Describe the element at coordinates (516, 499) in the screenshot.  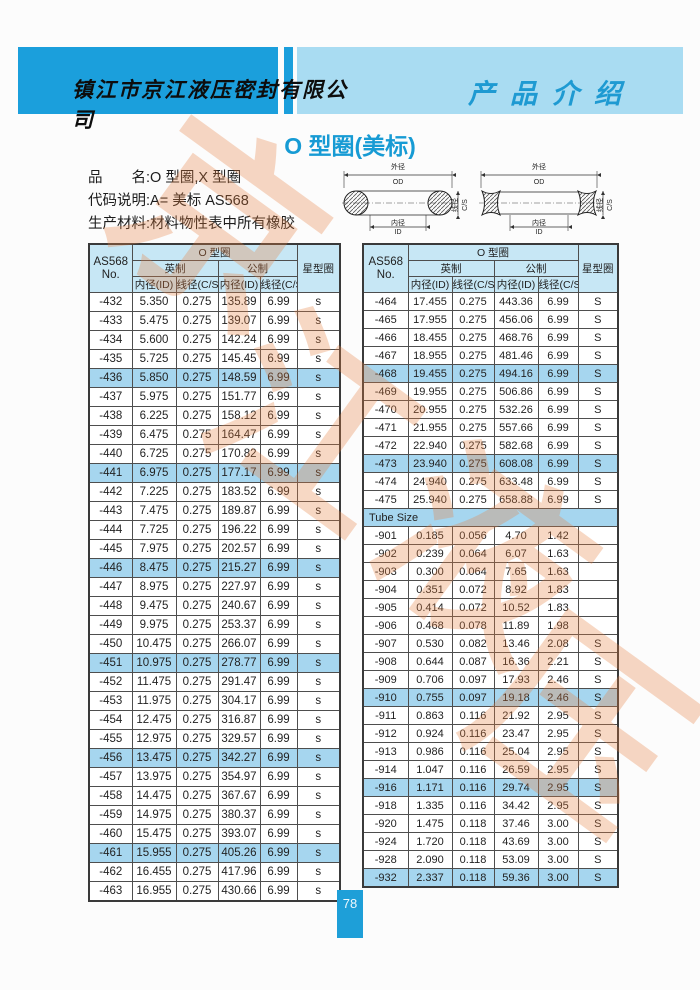
I see `id-mm-value: 658.88` at that location.